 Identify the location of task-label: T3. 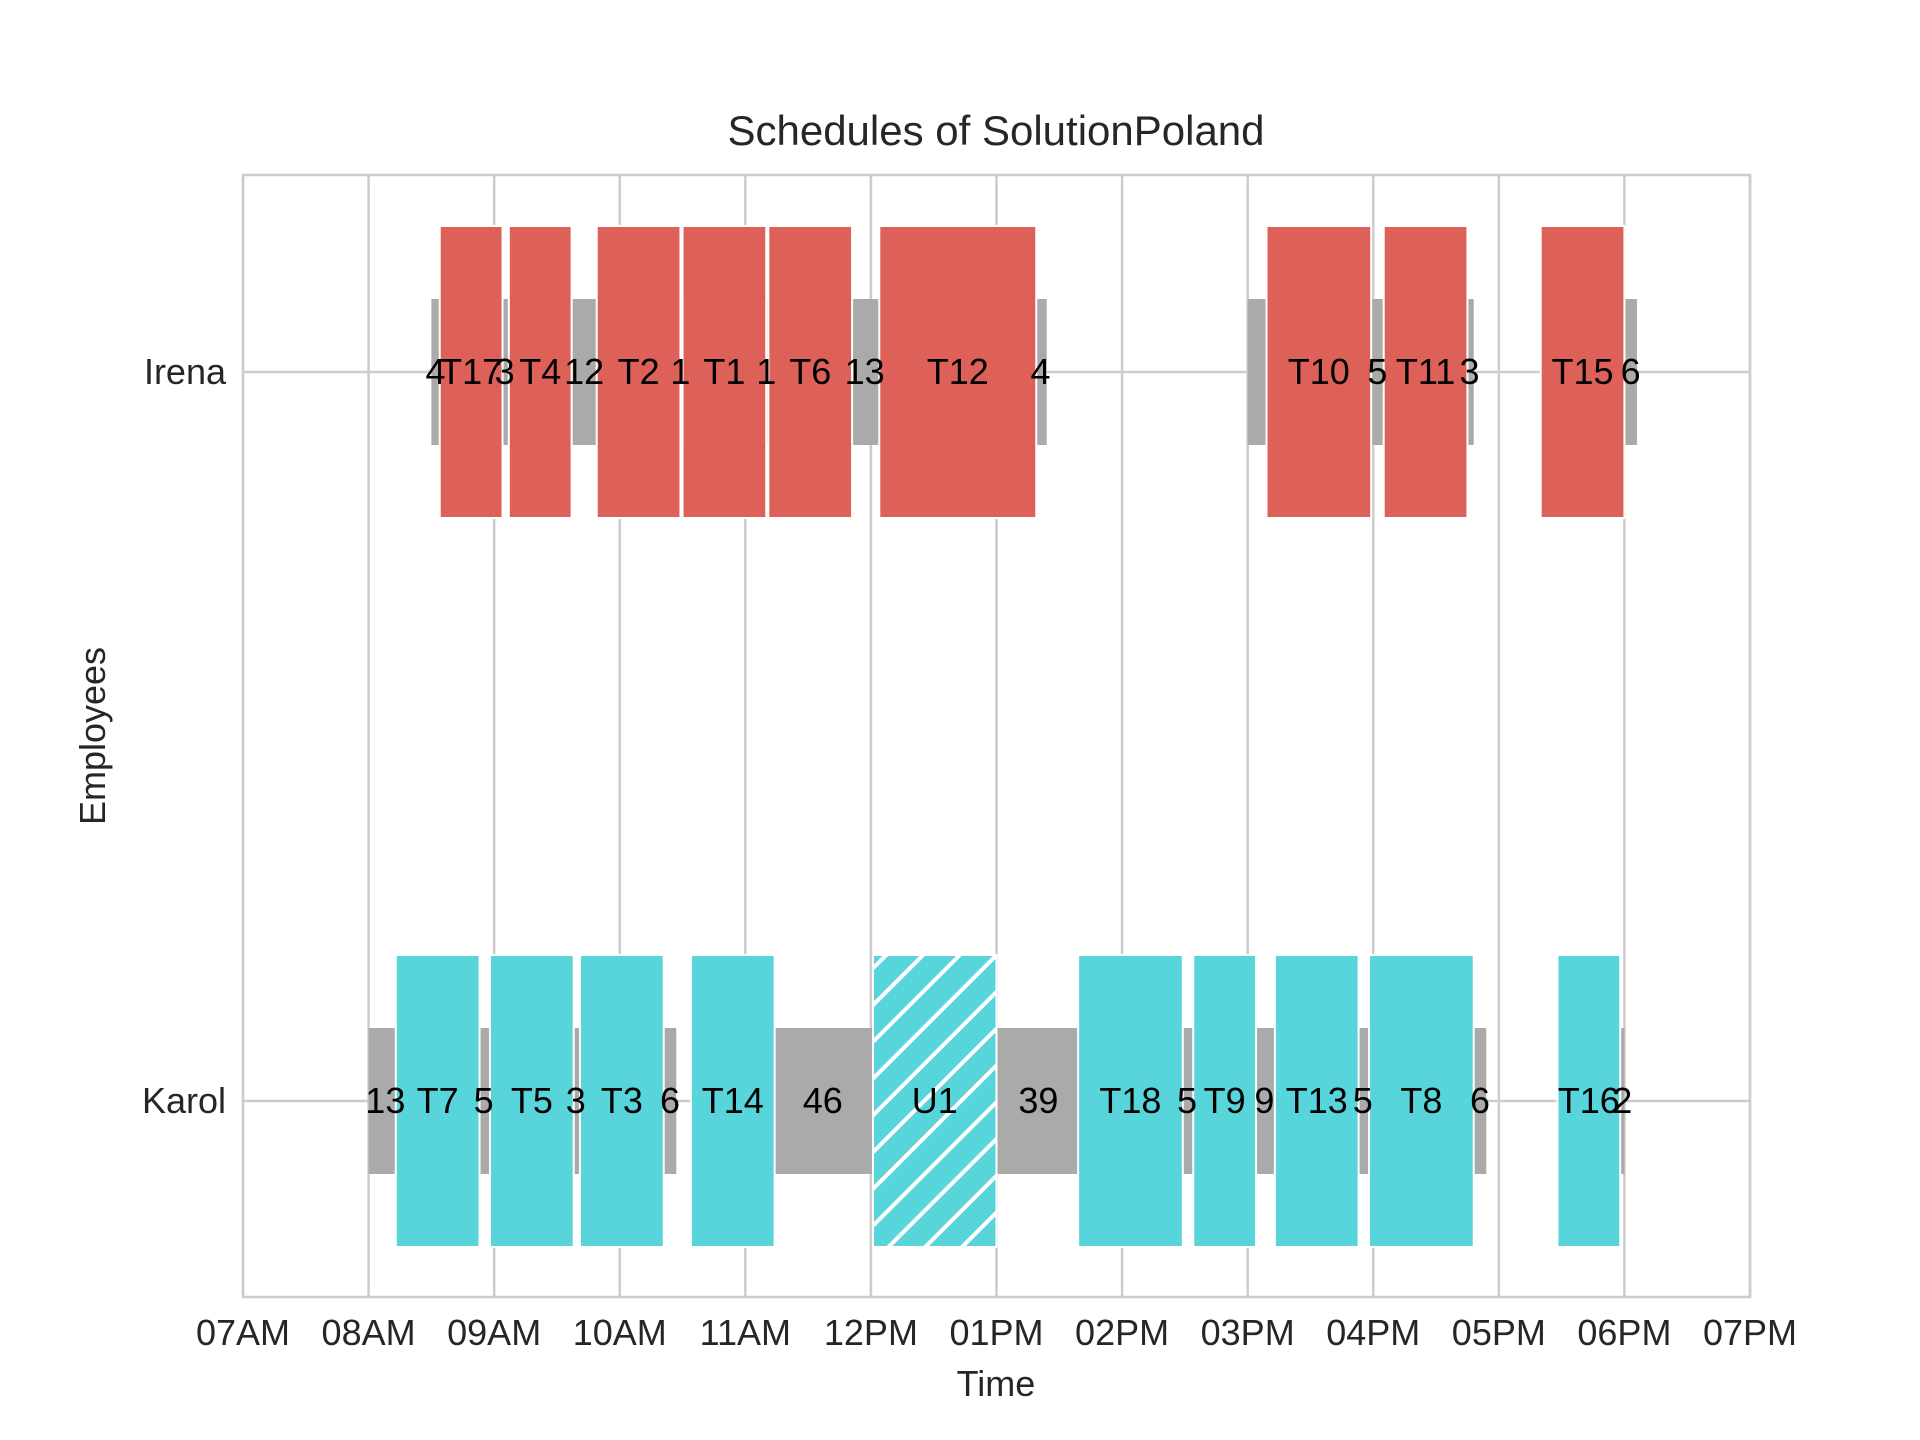
(622, 1100).